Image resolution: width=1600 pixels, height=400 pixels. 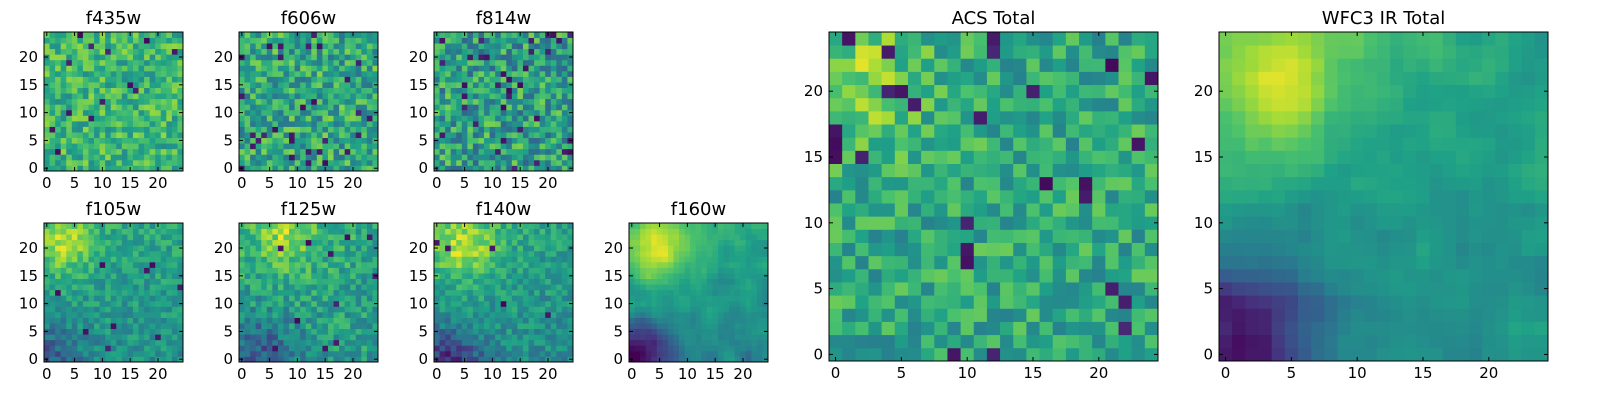 What do you see at coordinates (47, 183) in the screenshot?
I see `x-tick-label: 0` at bounding box center [47, 183].